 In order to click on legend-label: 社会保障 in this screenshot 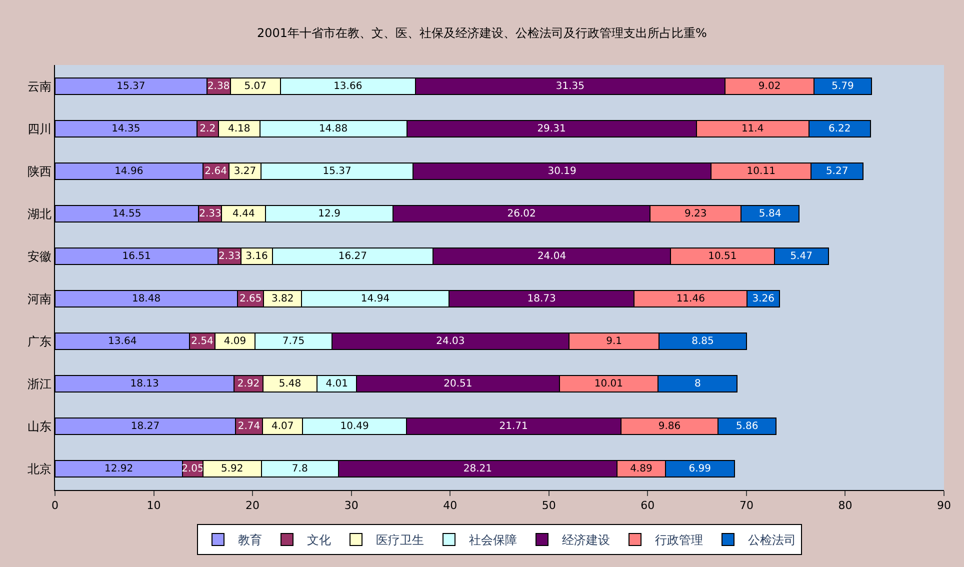, I will do `click(493, 540)`.